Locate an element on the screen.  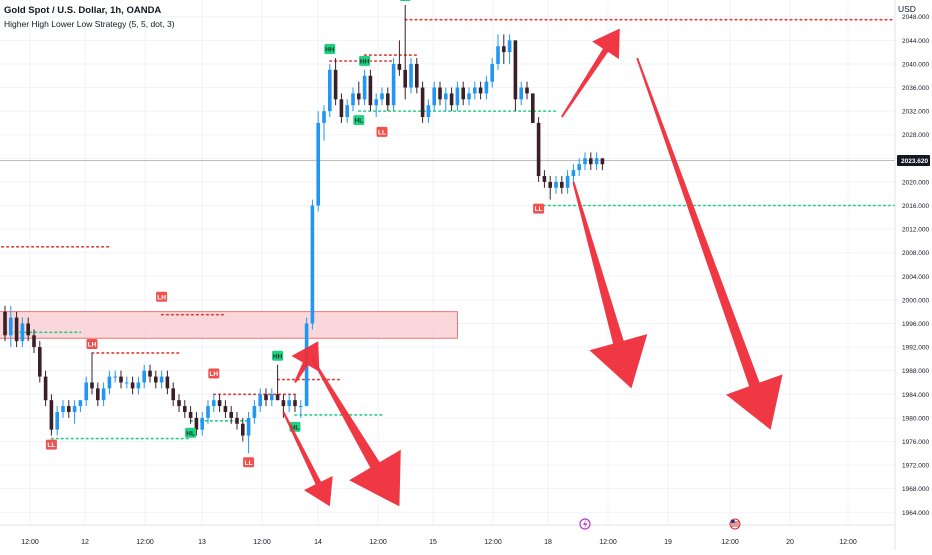
time-tick-label: 20 is located at coordinates (790, 542).